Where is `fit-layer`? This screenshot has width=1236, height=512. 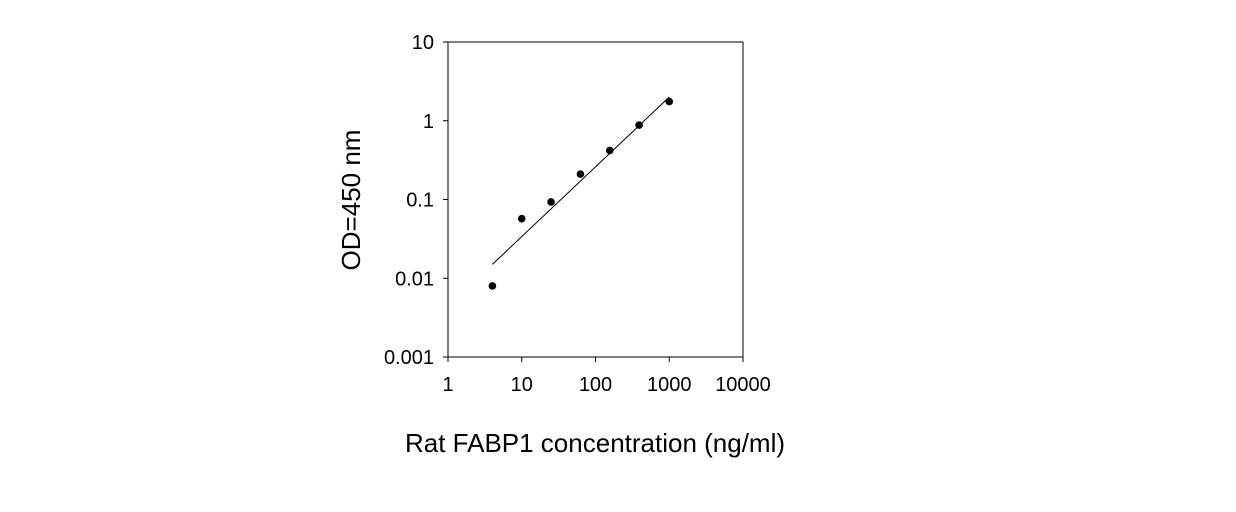
fit-layer is located at coordinates (581, 180).